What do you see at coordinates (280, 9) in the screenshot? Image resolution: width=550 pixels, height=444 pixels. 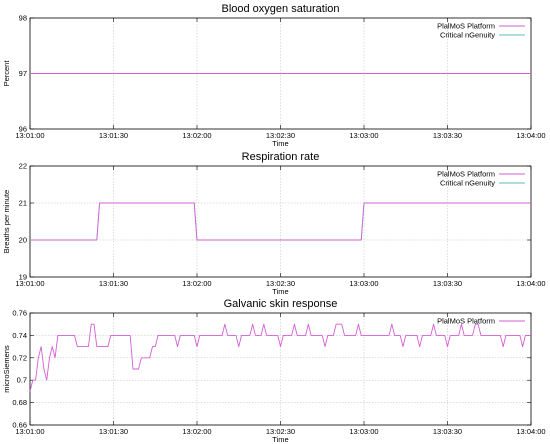 I see `chart-title: Blood oxygen saturation` at bounding box center [280, 9].